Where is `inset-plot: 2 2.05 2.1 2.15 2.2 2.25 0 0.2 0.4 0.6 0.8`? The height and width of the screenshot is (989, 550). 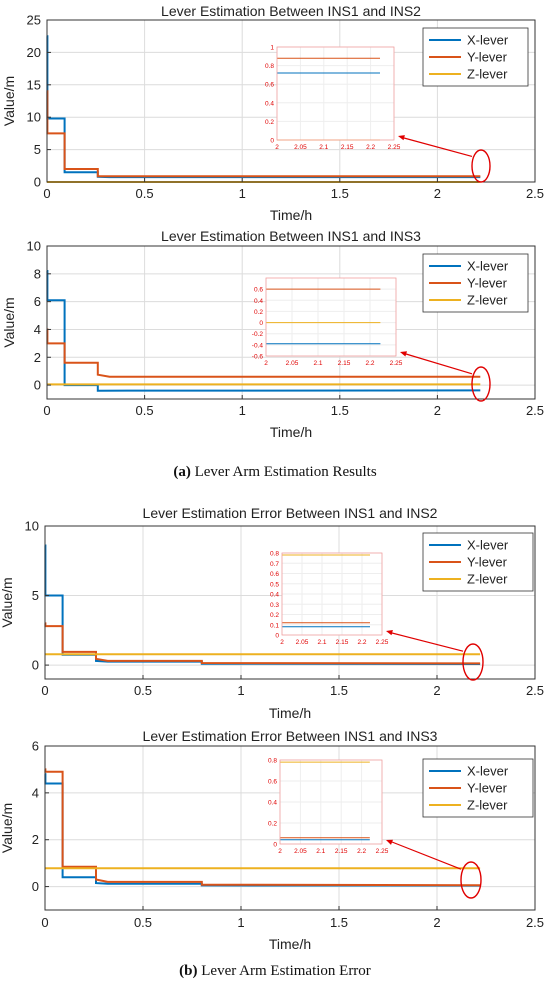 inset-plot: 2 2.05 2.1 2.15 2.2 2.25 0 0.2 0.4 0.6 0.8 is located at coordinates (328, 807).